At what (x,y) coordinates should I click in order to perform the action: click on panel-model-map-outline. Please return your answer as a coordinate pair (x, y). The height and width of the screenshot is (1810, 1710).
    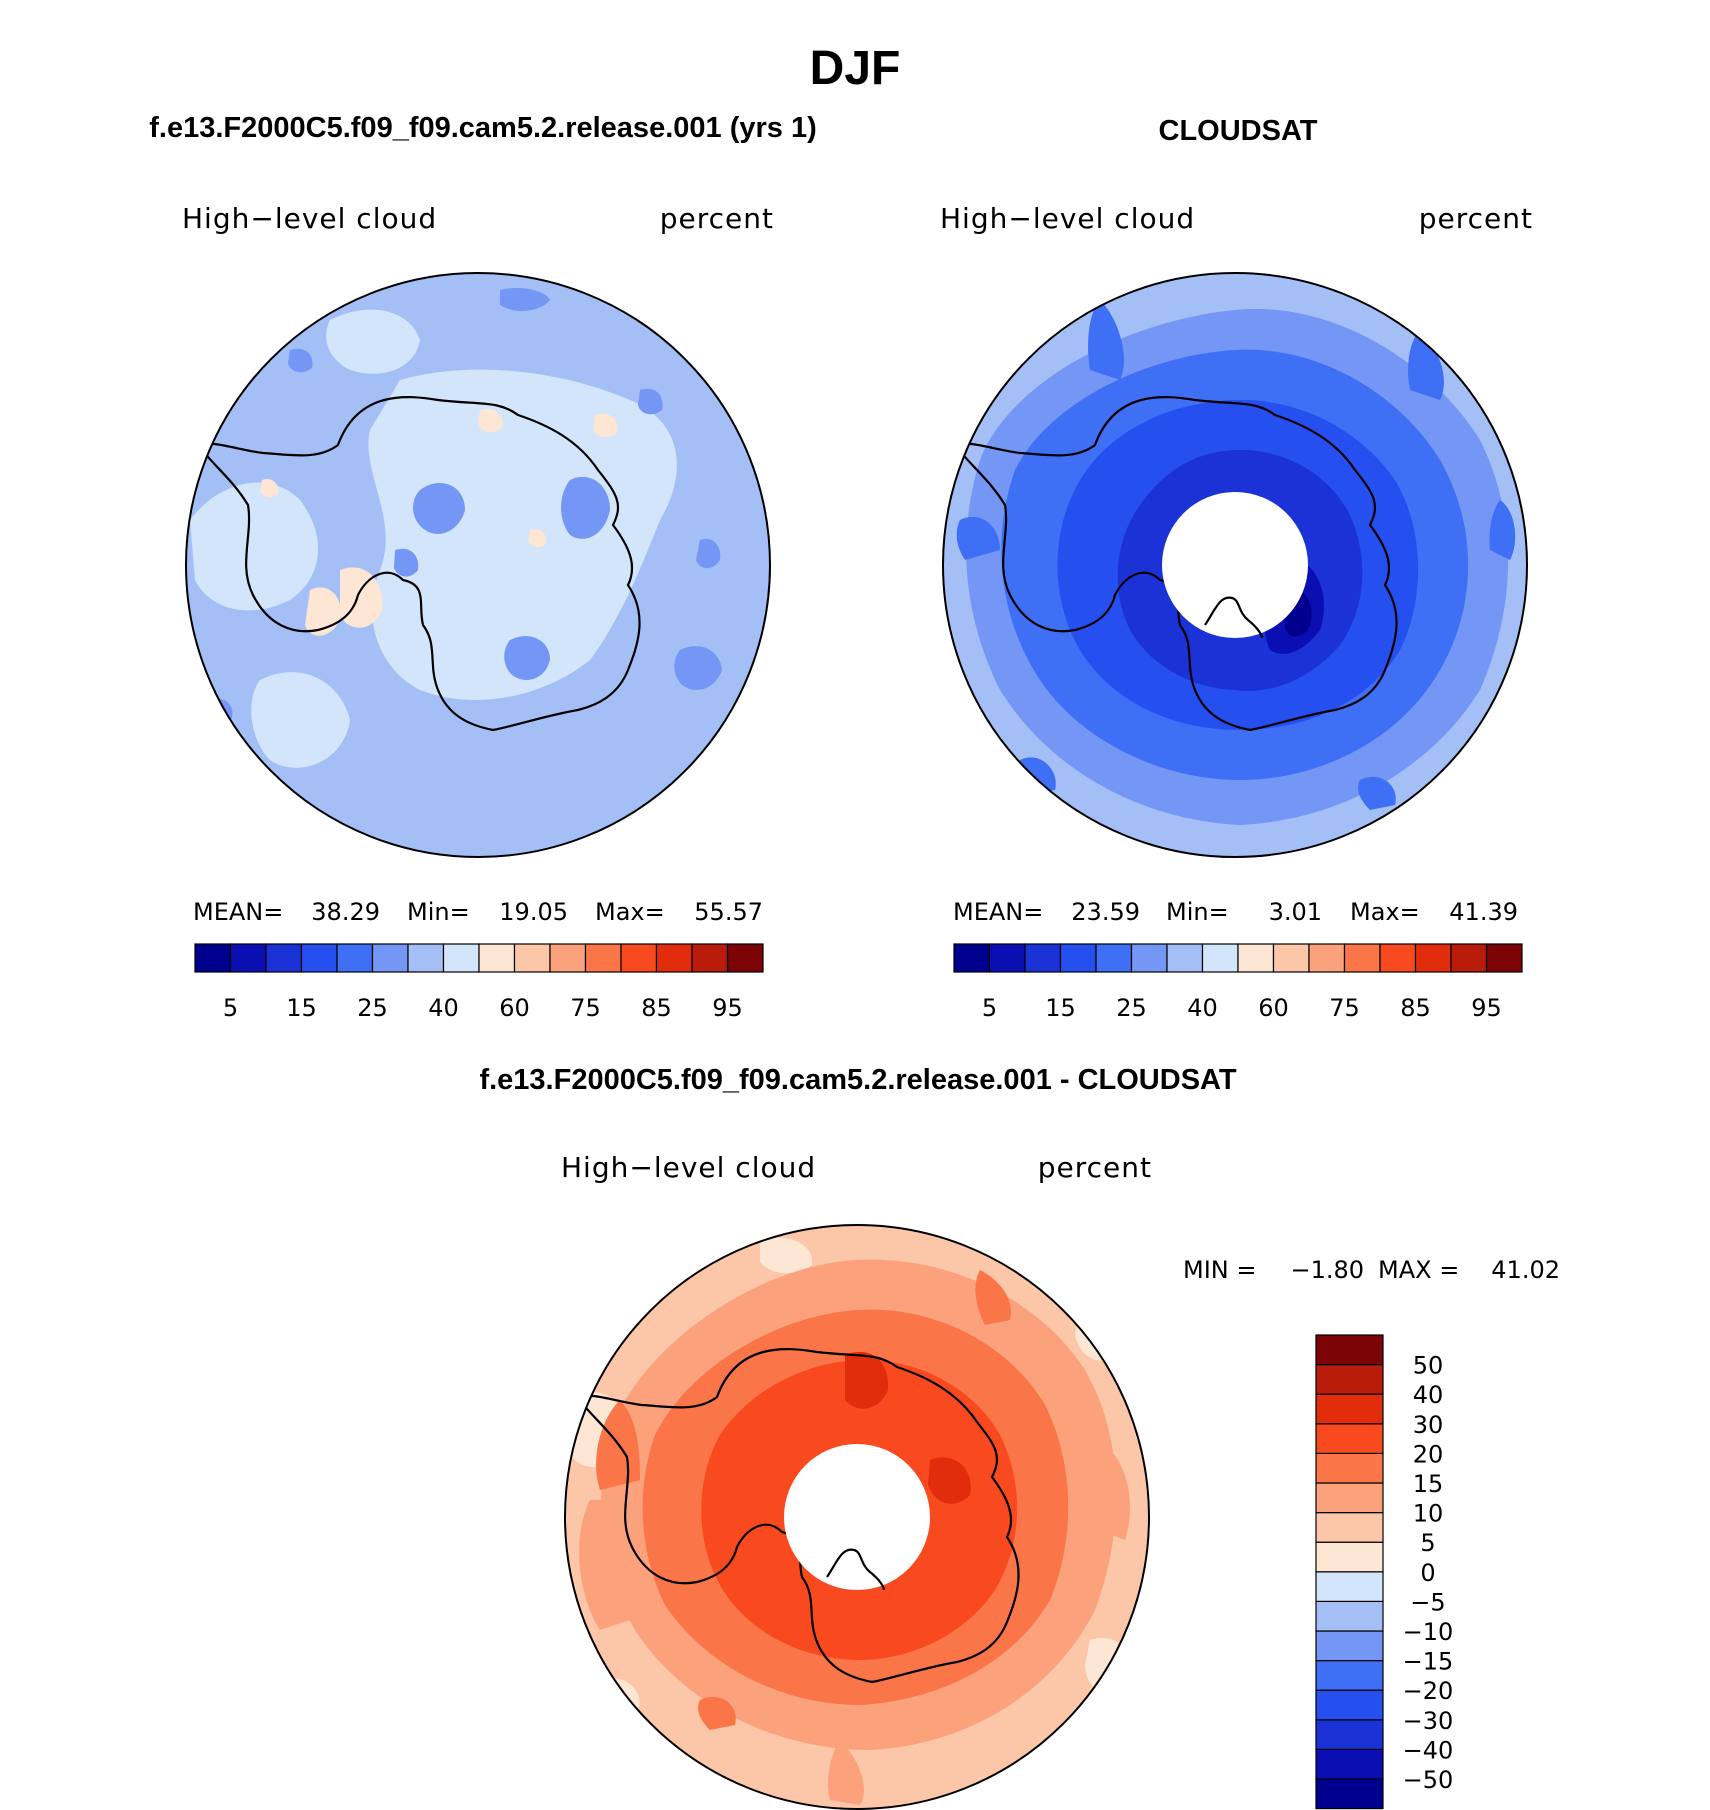
    Looking at the image, I should click on (478, 565).